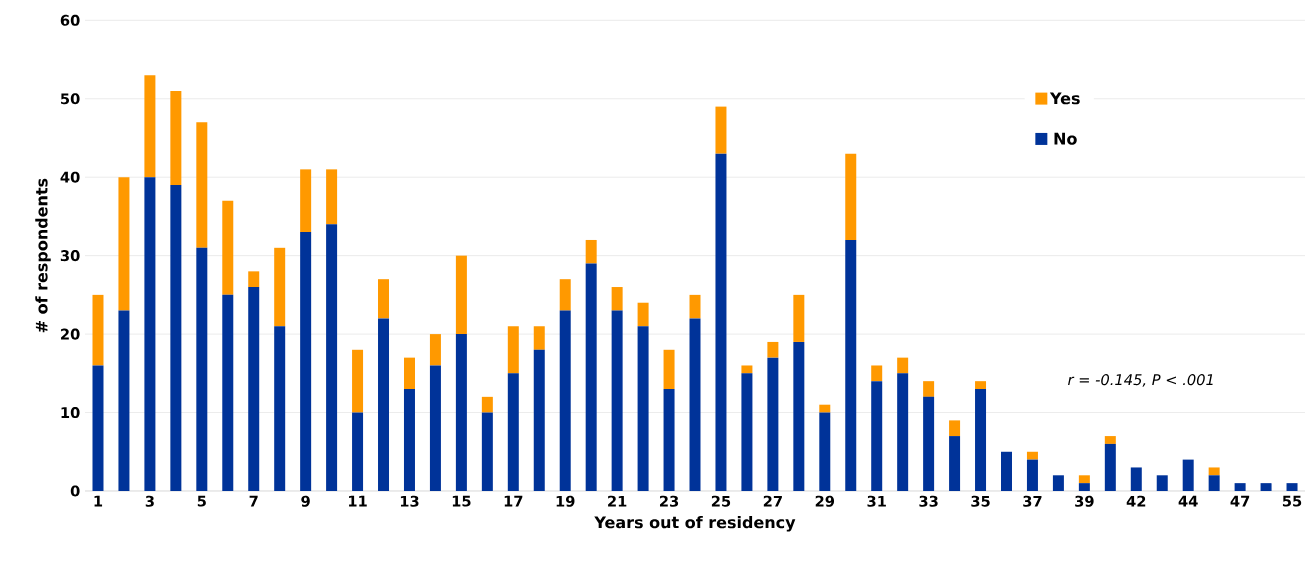 Image resolution: width=1307 pixels, height=566 pixels. What do you see at coordinates (70, 334) in the screenshot?
I see `y-tick-label: 20` at bounding box center [70, 334].